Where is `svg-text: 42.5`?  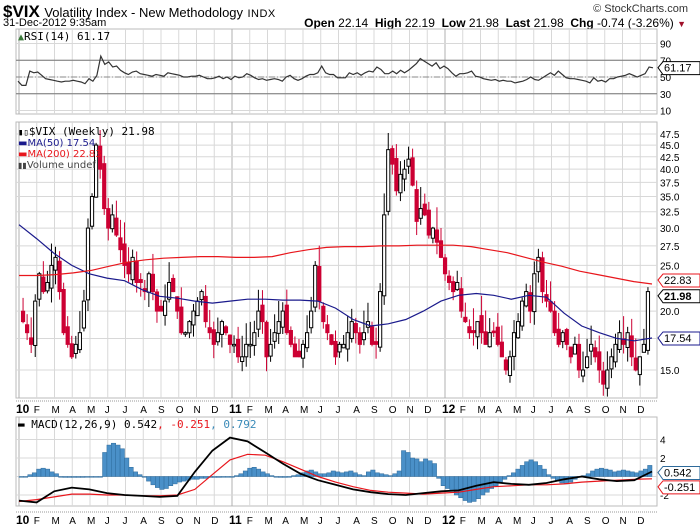
svg-text: 42.5 is located at coordinates (670, 158).